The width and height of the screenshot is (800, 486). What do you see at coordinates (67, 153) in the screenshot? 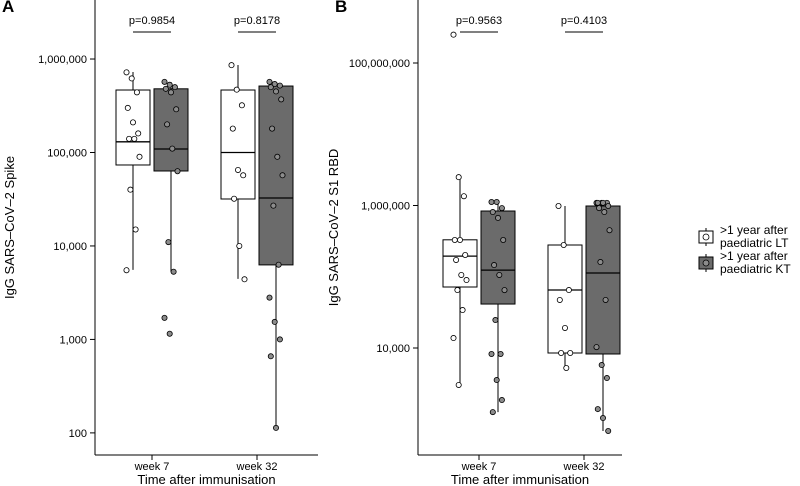
I see `y-tick-label: 100,000` at bounding box center [67, 153].